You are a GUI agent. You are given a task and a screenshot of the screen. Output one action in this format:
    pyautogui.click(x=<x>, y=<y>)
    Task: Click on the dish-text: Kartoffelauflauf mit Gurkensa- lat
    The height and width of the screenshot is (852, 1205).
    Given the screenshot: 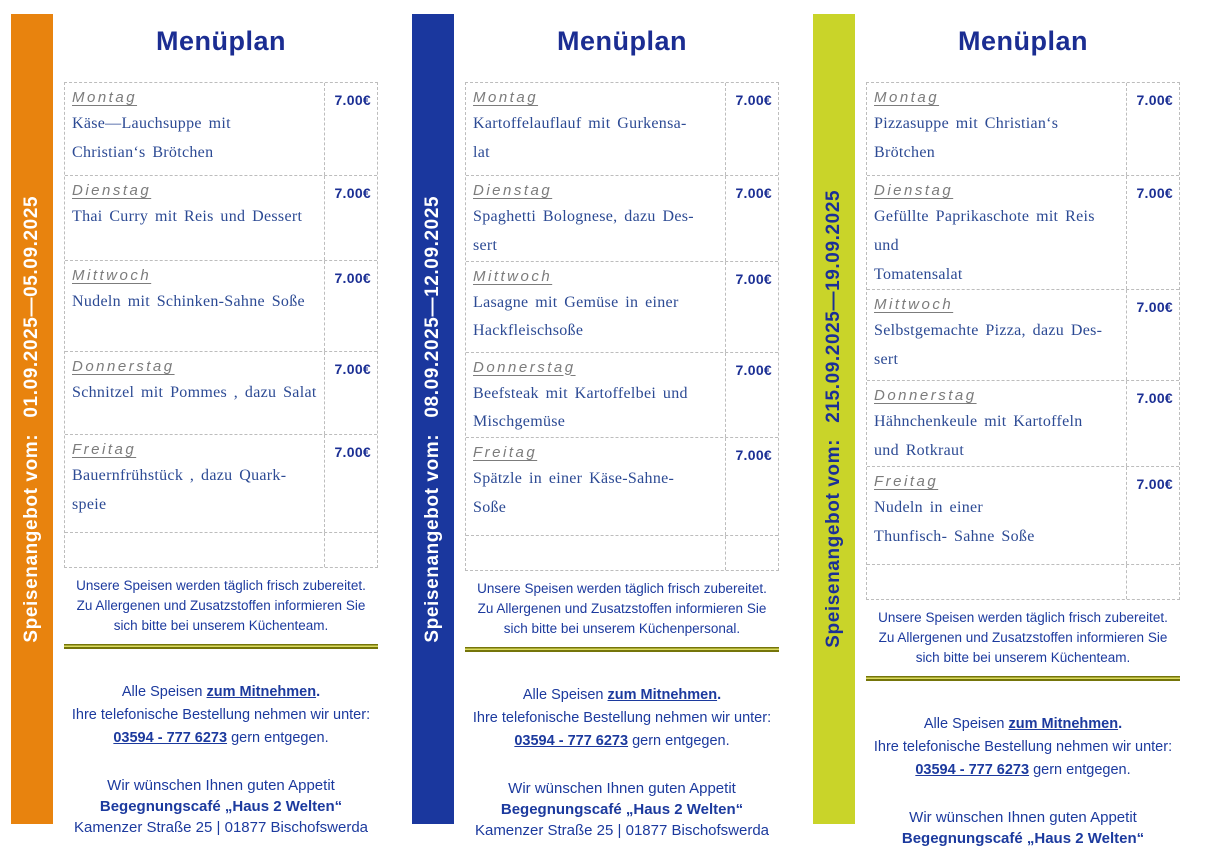 What is the action you would take?
    pyautogui.click(x=580, y=138)
    